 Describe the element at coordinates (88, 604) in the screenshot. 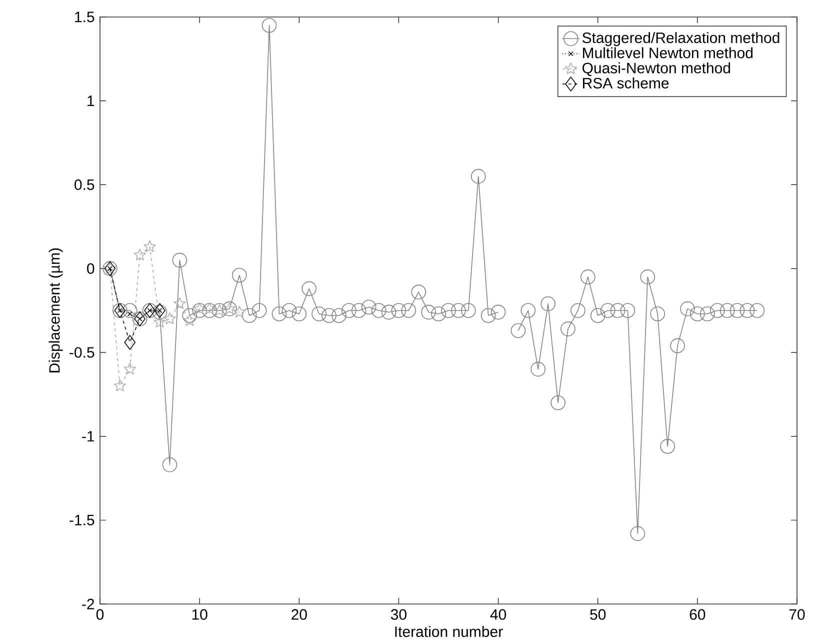

I see `y-tick-label: -2` at that location.